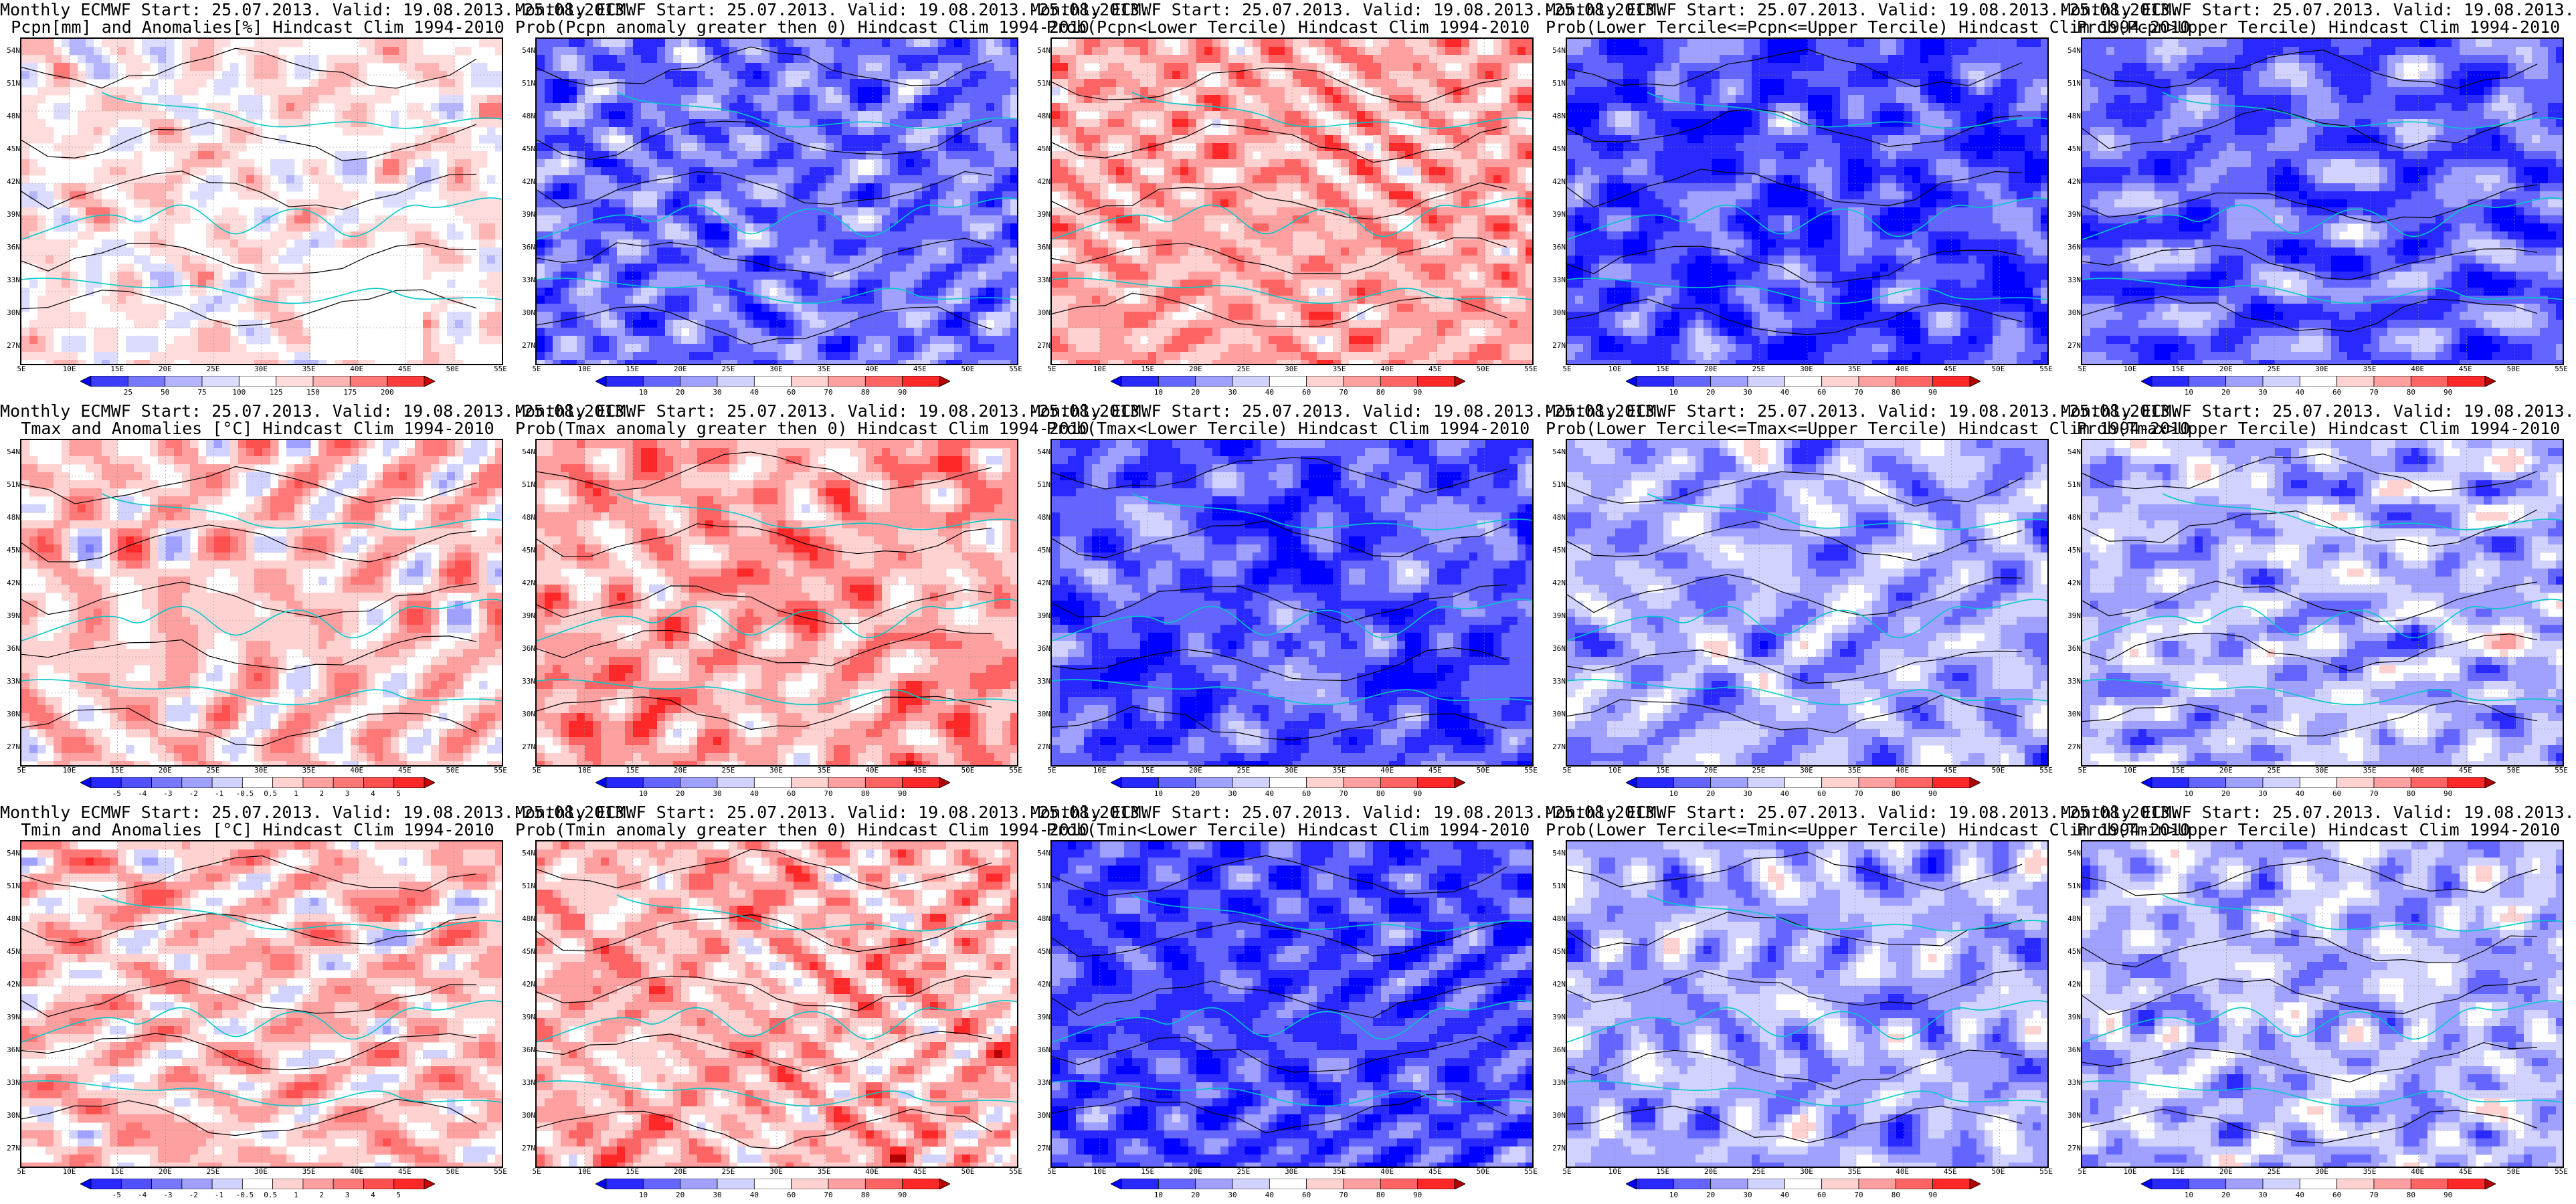  Describe the element at coordinates (296, 794) in the screenshot. I see `color-bar-tick-label: 1` at that location.